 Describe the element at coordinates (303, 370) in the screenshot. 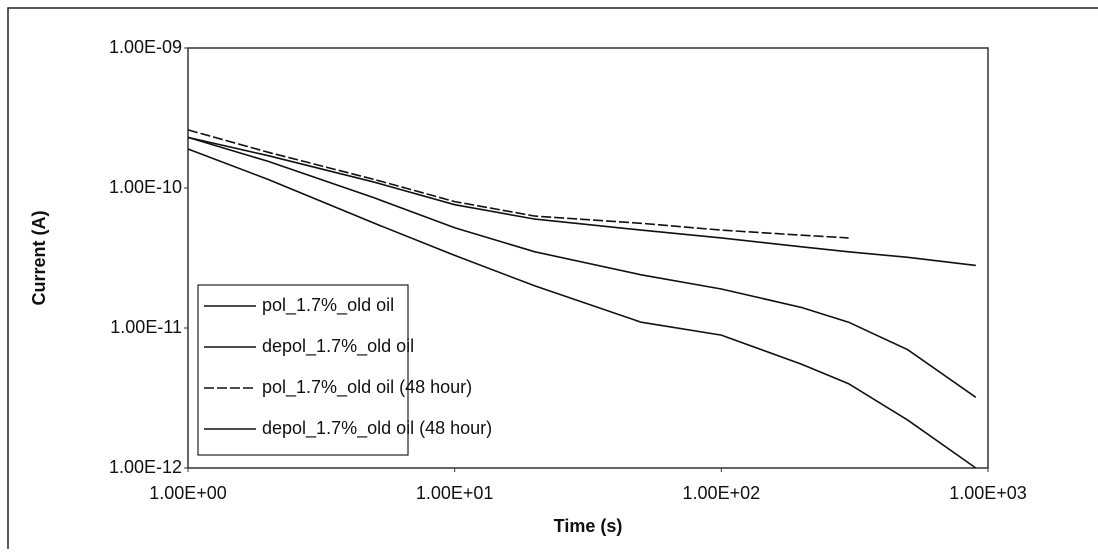

I see `legend` at that location.